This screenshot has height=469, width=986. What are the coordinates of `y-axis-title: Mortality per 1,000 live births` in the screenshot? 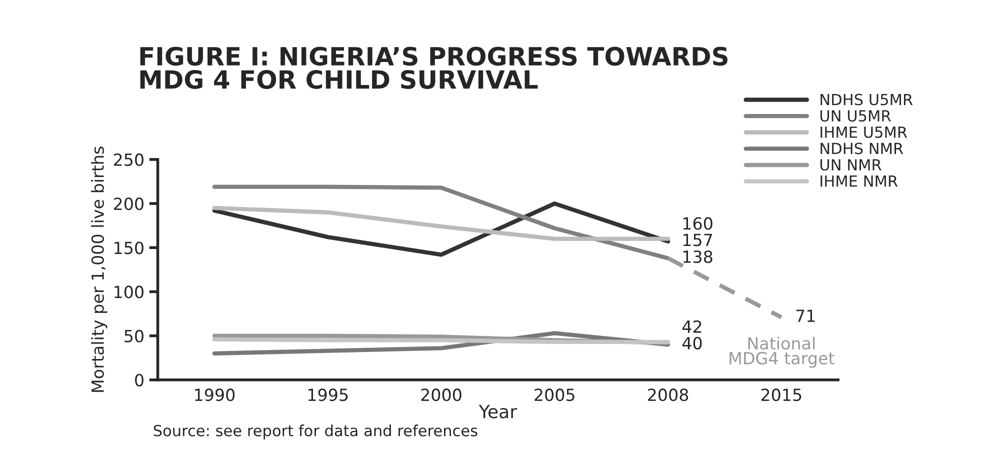 It's located at (99, 269).